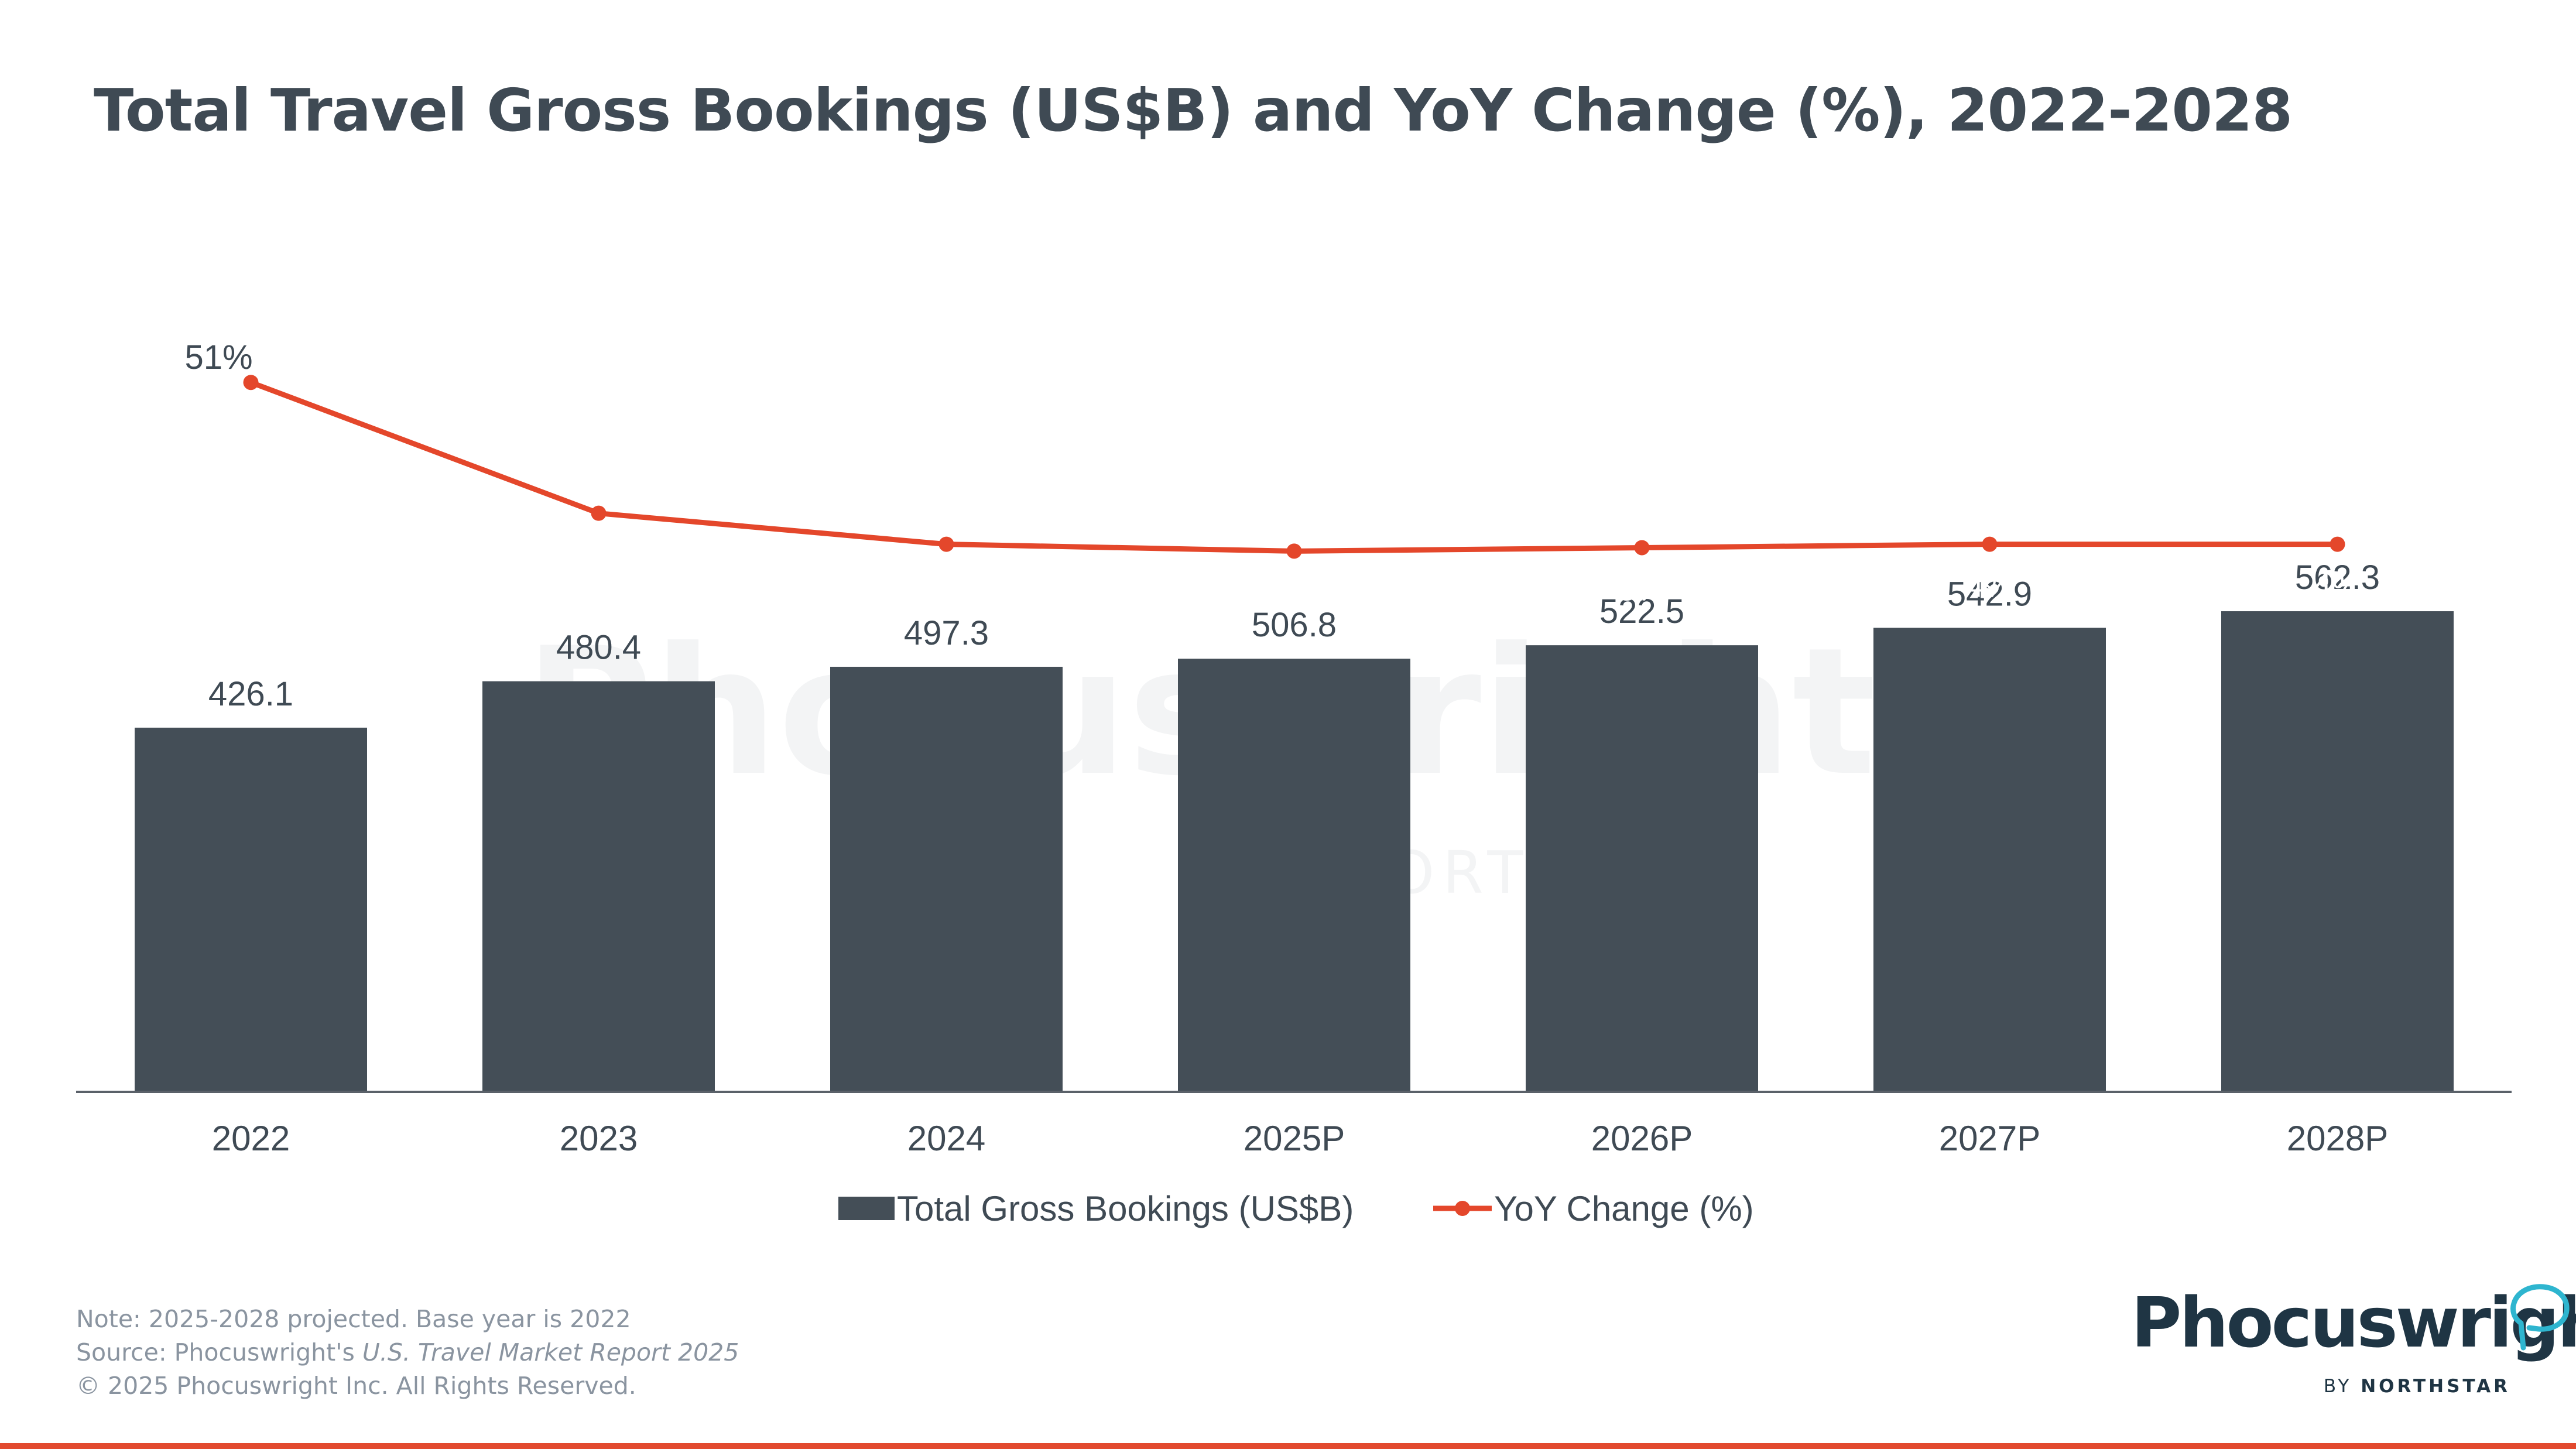  What do you see at coordinates (946, 586) in the screenshot?
I see `yoy-label-2024: 4%` at bounding box center [946, 586].